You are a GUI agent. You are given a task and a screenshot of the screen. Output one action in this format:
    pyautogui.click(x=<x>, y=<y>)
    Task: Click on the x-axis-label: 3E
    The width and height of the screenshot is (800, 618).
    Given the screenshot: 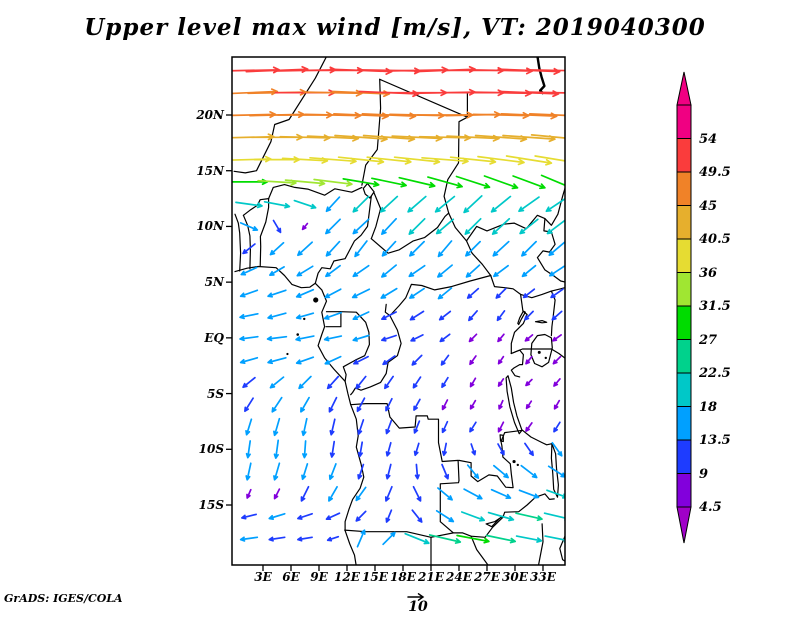 What is the action you would take?
    pyautogui.click(x=263, y=577)
    